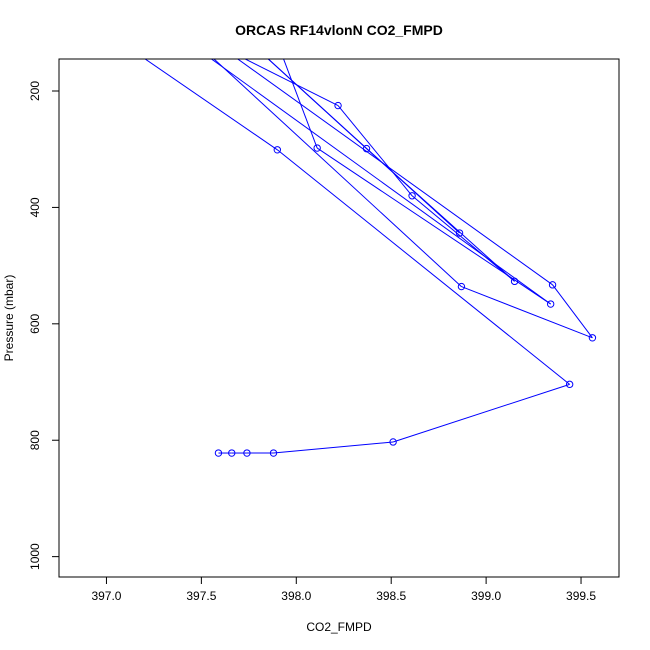 This screenshot has height=650, width=650. Describe the element at coordinates (35, 556) in the screenshot. I see `y-tick-label: 1000` at that location.